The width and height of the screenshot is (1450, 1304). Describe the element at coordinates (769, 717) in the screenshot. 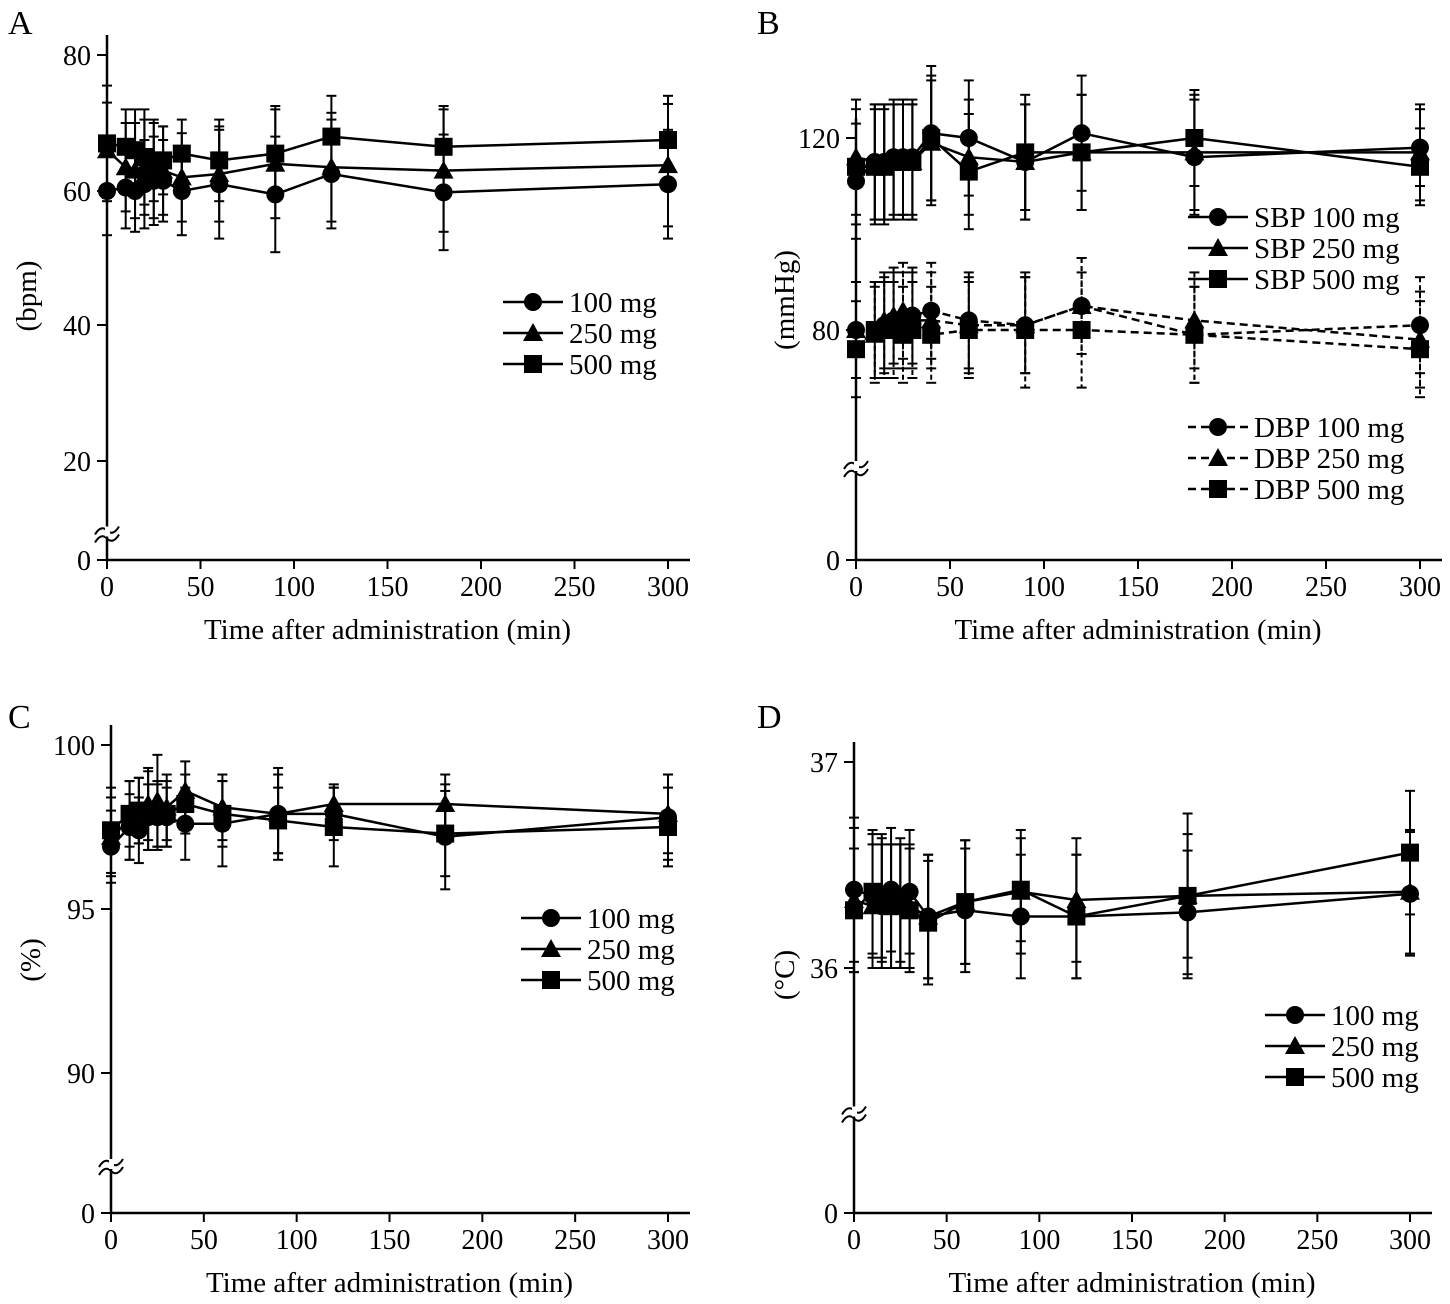

I see `panel-letter: D` at that location.